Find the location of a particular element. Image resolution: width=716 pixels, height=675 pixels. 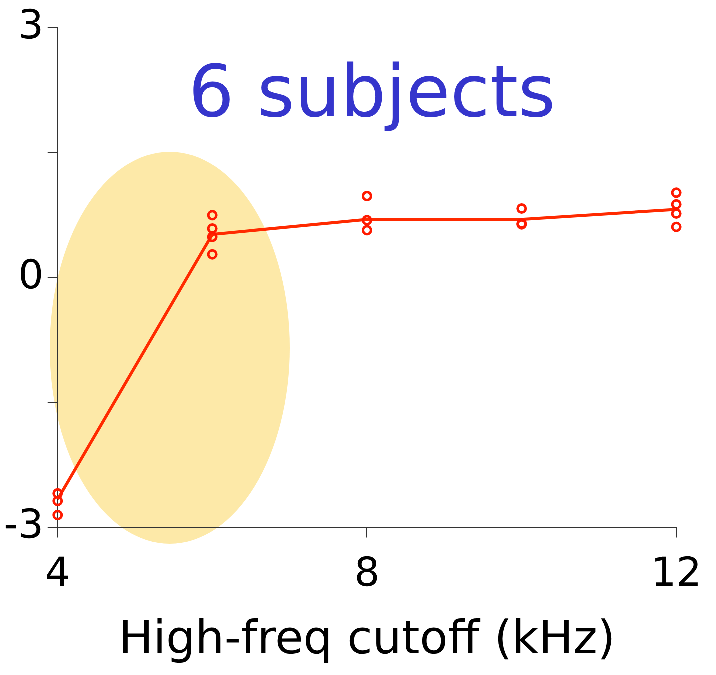

y-tick-label: 3 is located at coordinates (31, 25).